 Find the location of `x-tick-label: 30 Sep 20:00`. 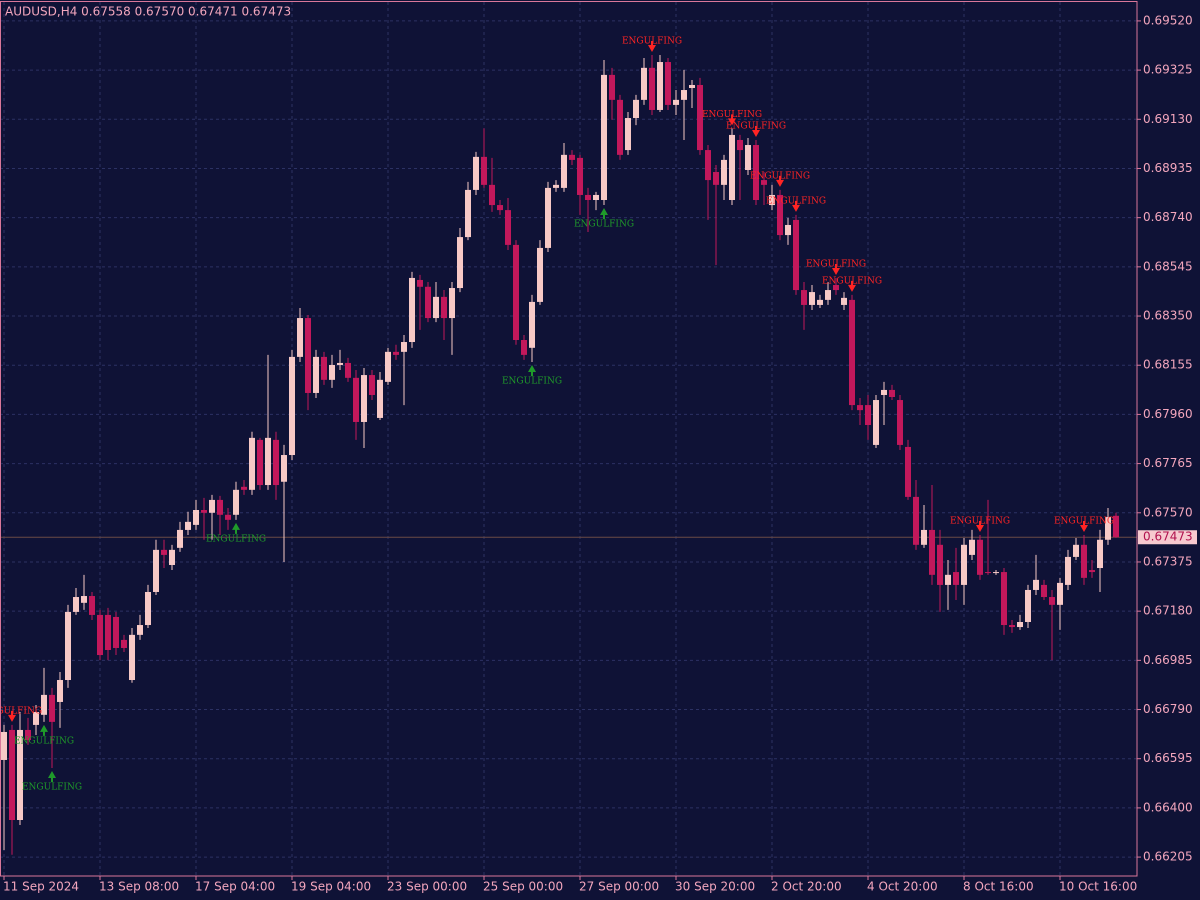

x-tick-label: 30 Sep 20:00 is located at coordinates (715, 887).